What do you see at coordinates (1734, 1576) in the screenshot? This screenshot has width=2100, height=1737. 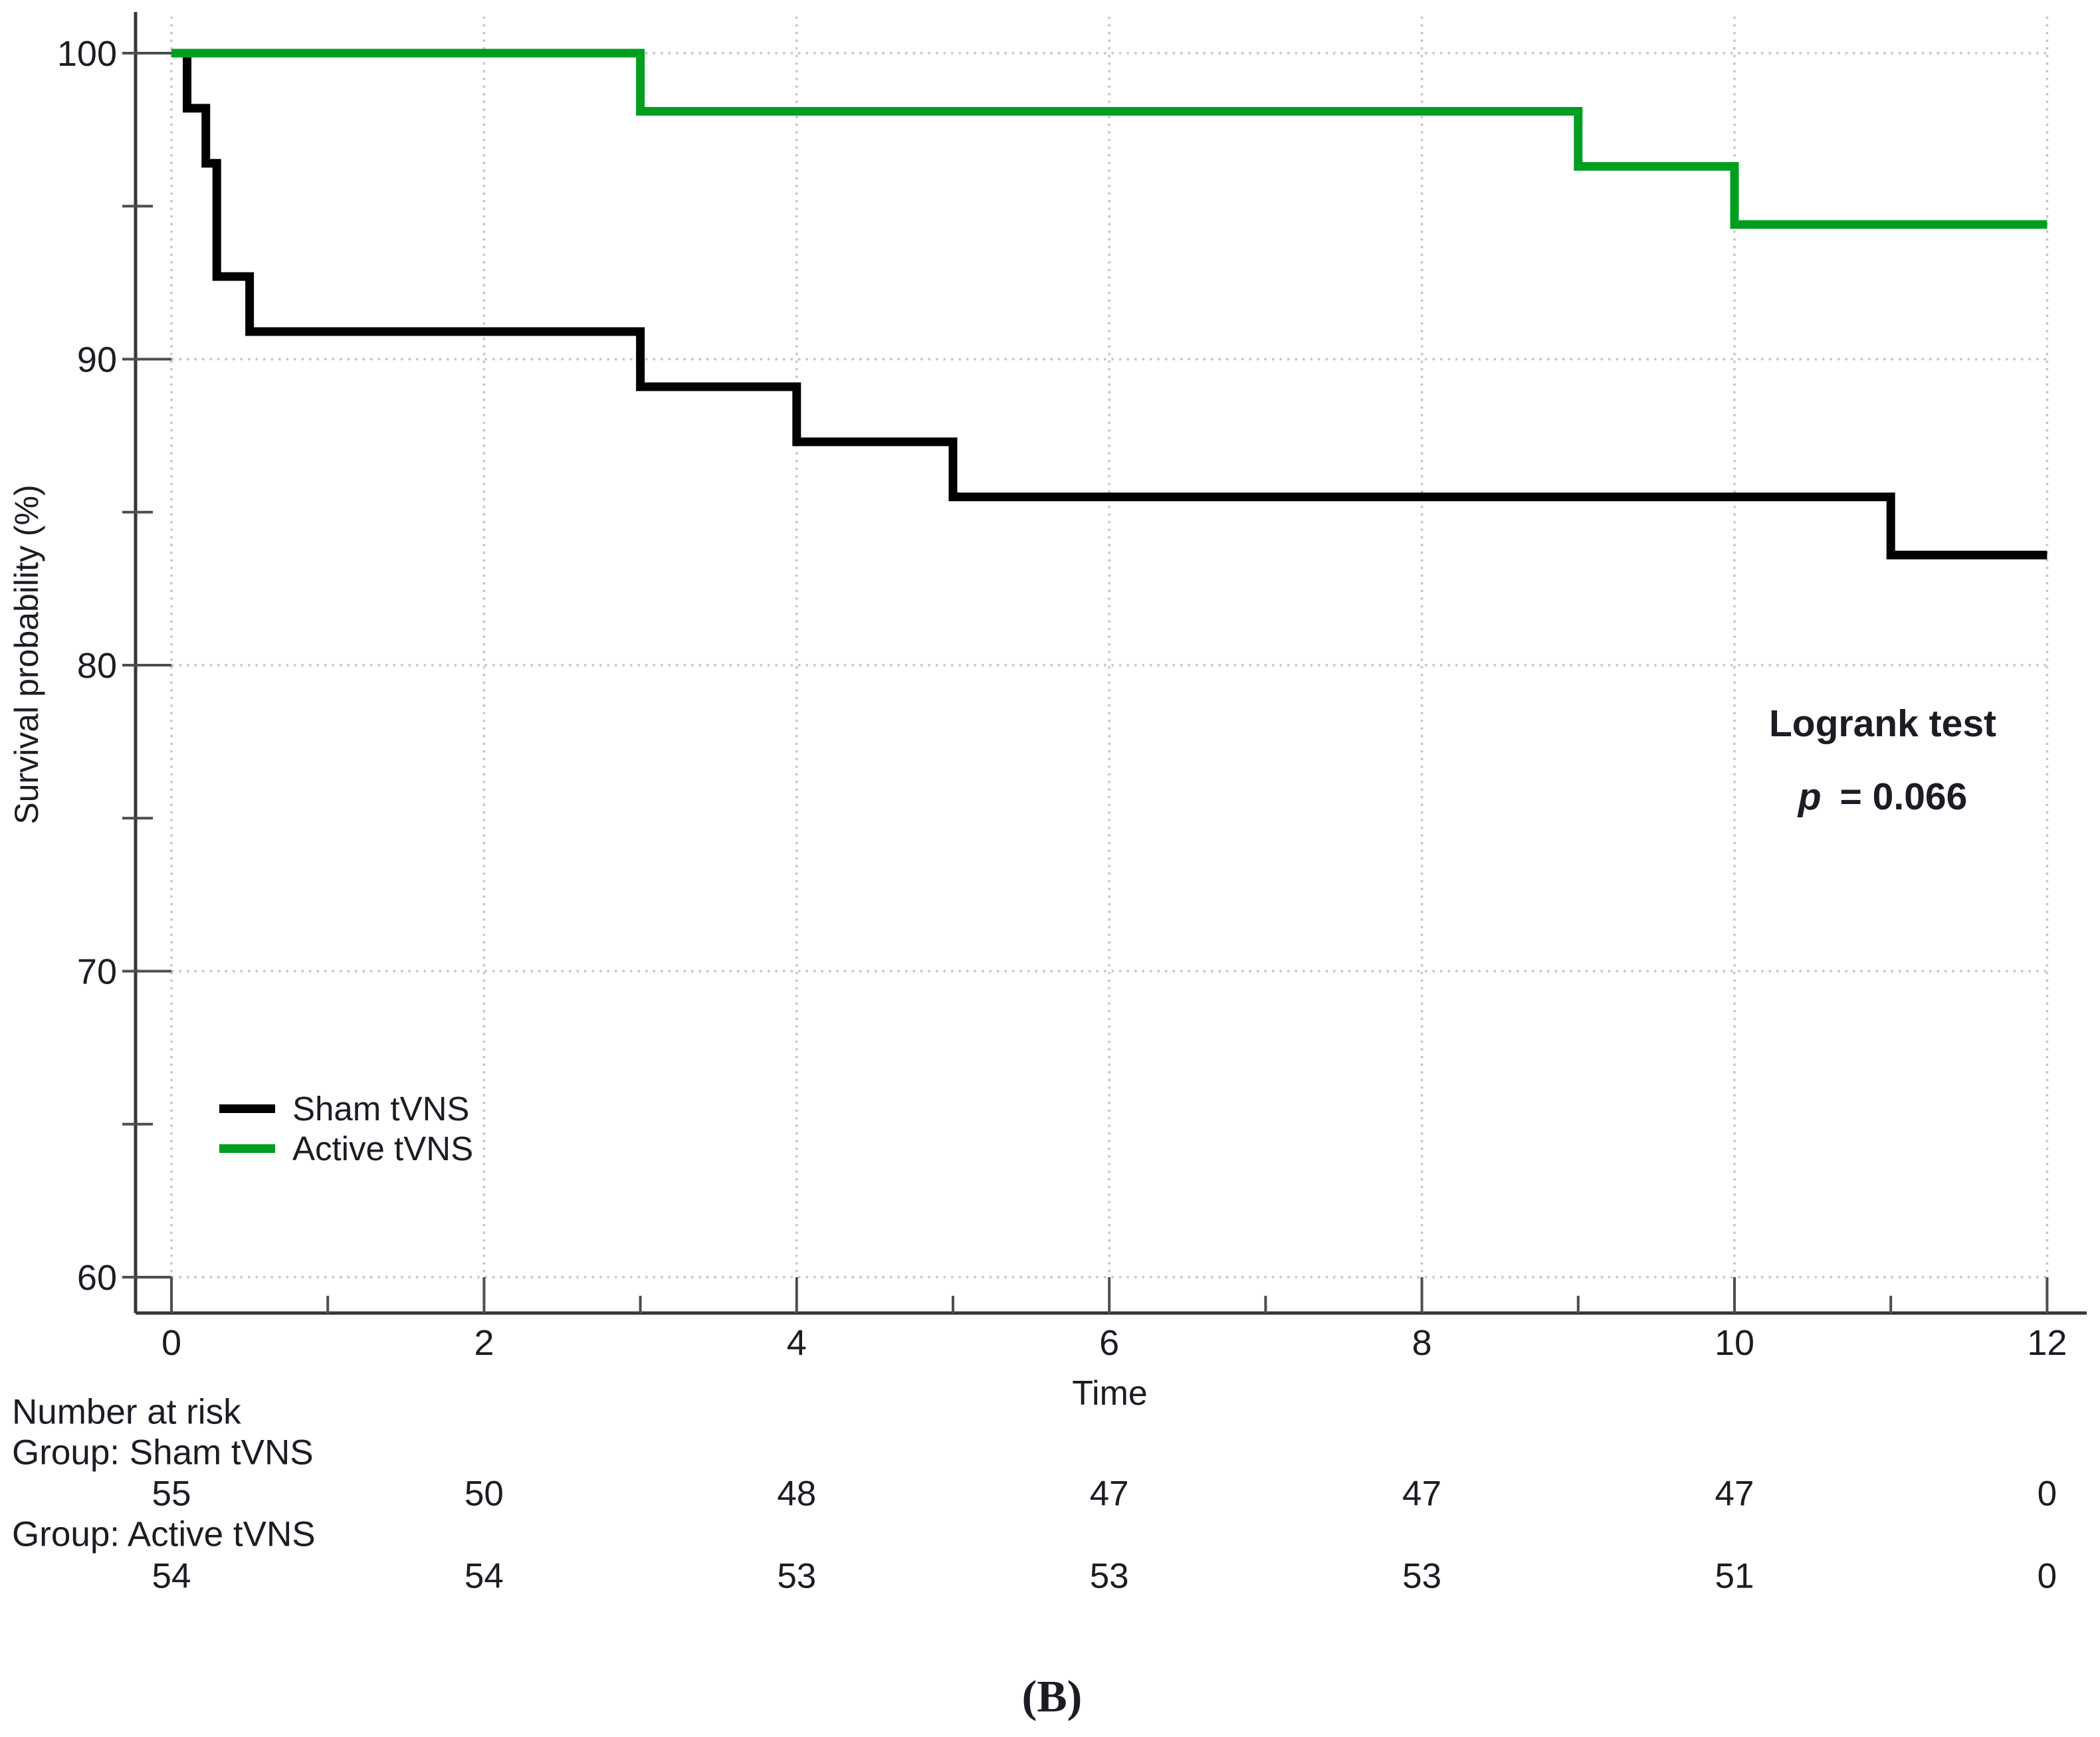 I see `at-risk-value: 51` at bounding box center [1734, 1576].